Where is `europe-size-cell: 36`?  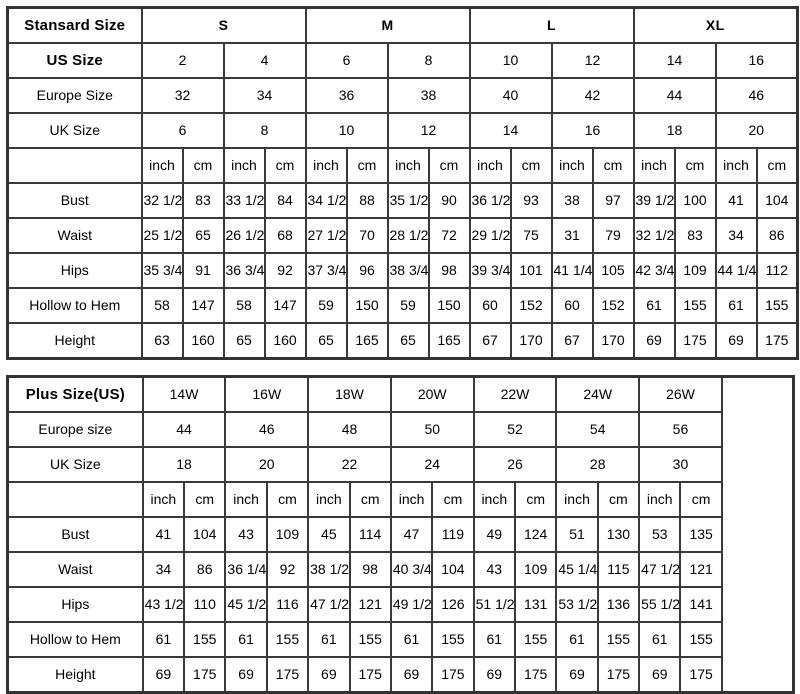 europe-size-cell: 36 is located at coordinates (346, 95).